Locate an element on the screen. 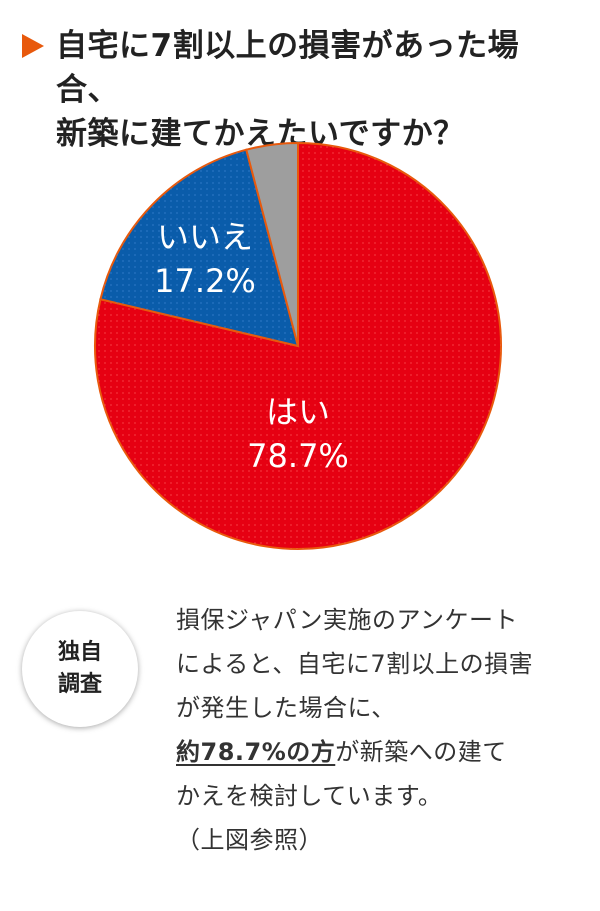 The width and height of the screenshot is (600, 911). slice-value-no: 17.2% is located at coordinates (205, 281).